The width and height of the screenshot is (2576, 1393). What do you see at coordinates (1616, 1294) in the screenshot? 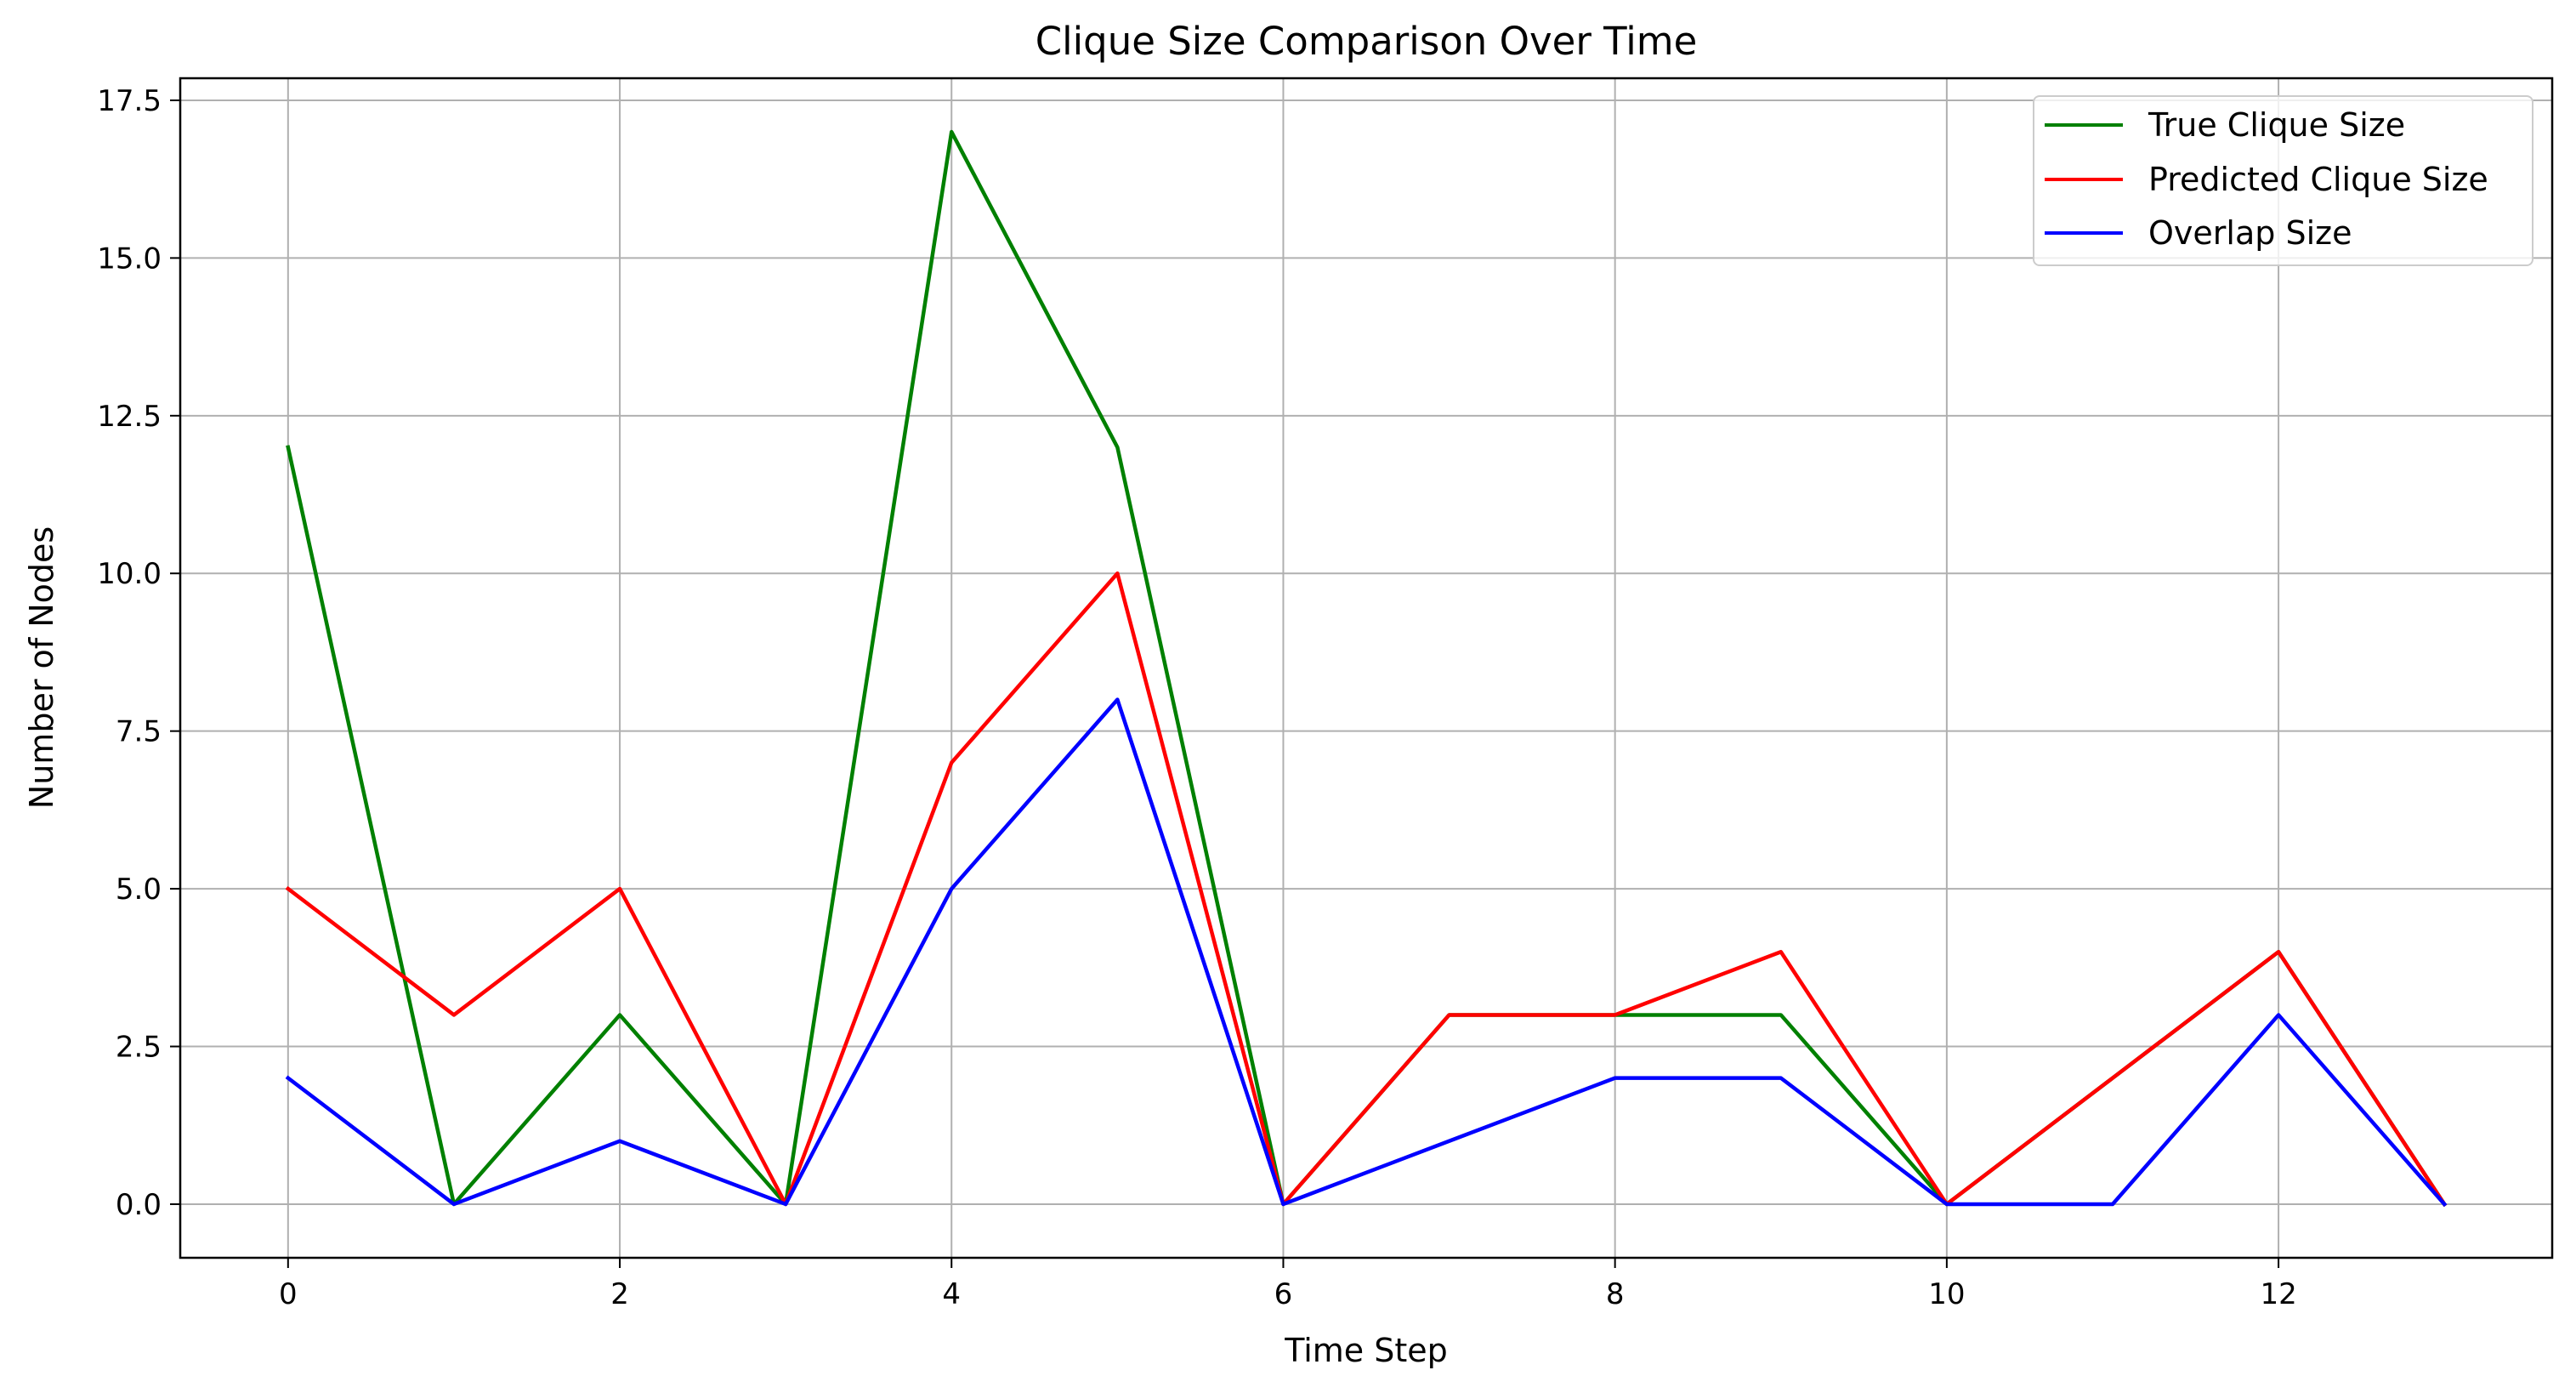
I see `x-tick-label: 8` at bounding box center [1616, 1294].